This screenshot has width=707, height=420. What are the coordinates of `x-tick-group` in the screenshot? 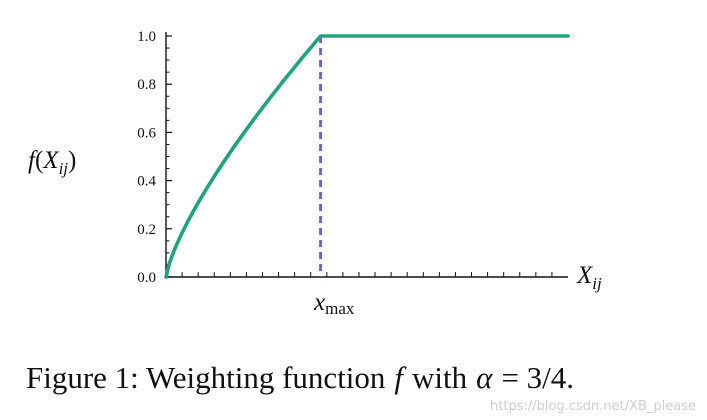 It's located at (367, 274).